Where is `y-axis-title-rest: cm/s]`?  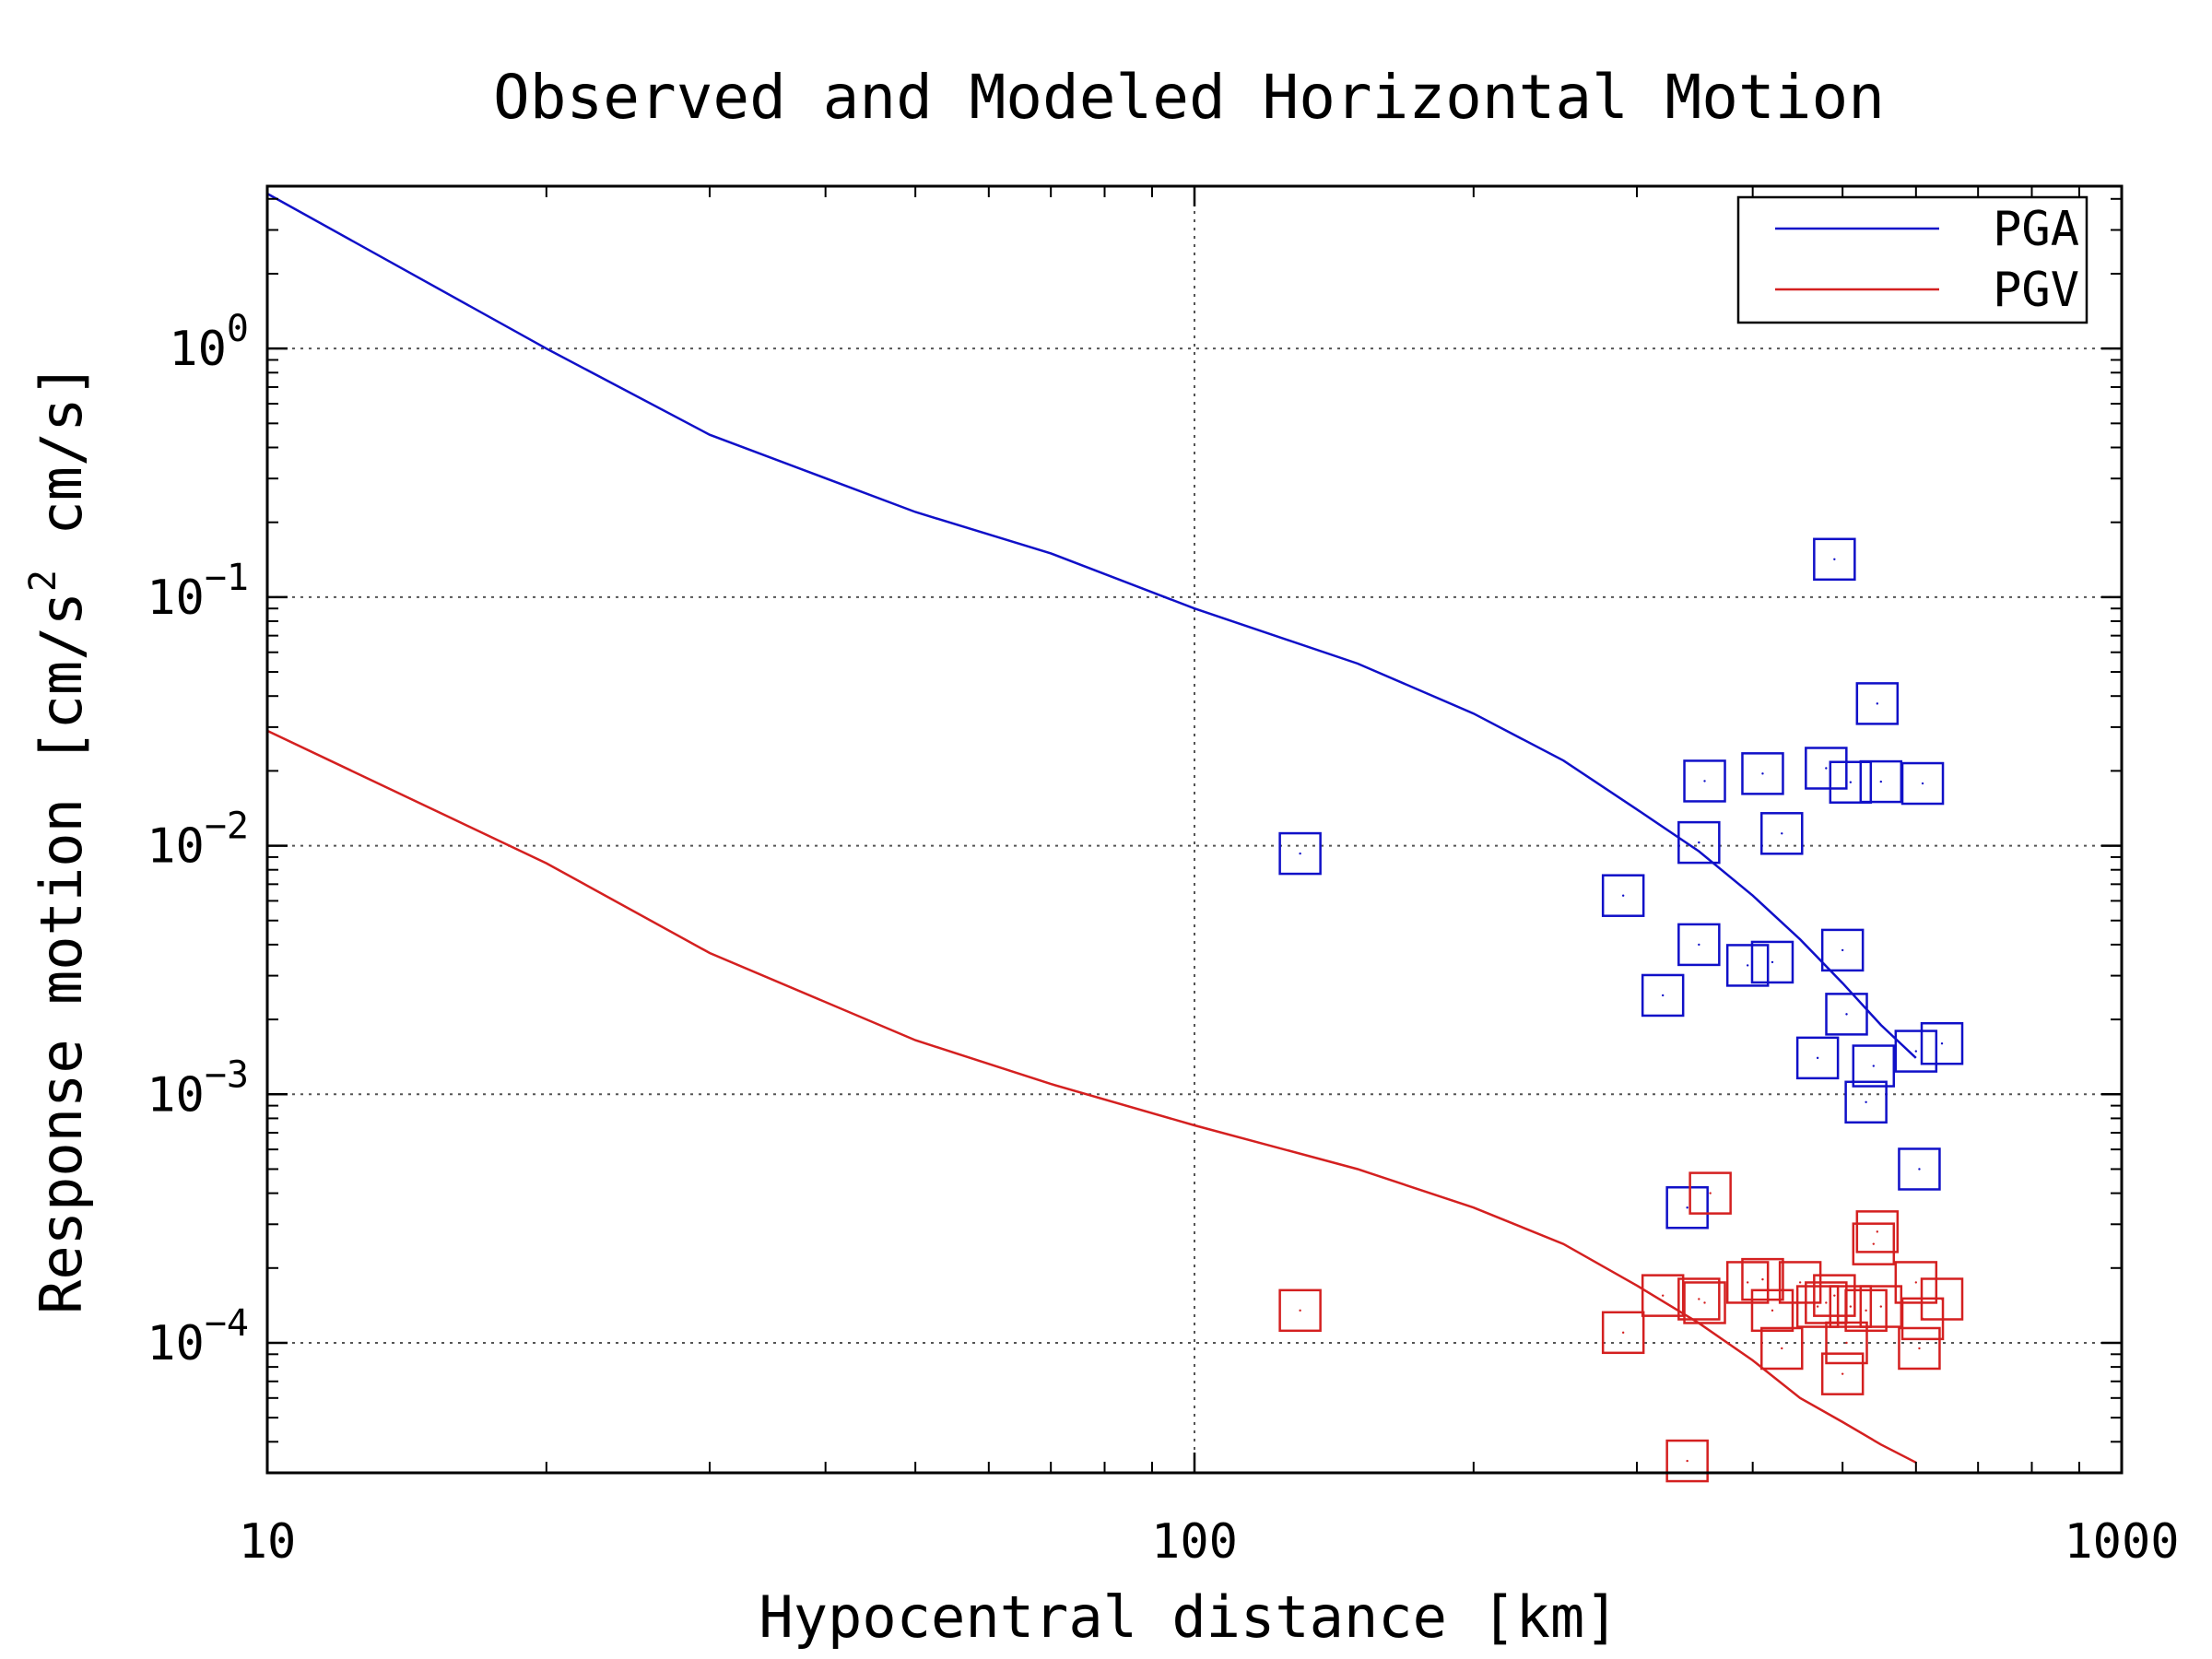
y-axis-title-rest: cm/s] is located at coordinates (61, 466).